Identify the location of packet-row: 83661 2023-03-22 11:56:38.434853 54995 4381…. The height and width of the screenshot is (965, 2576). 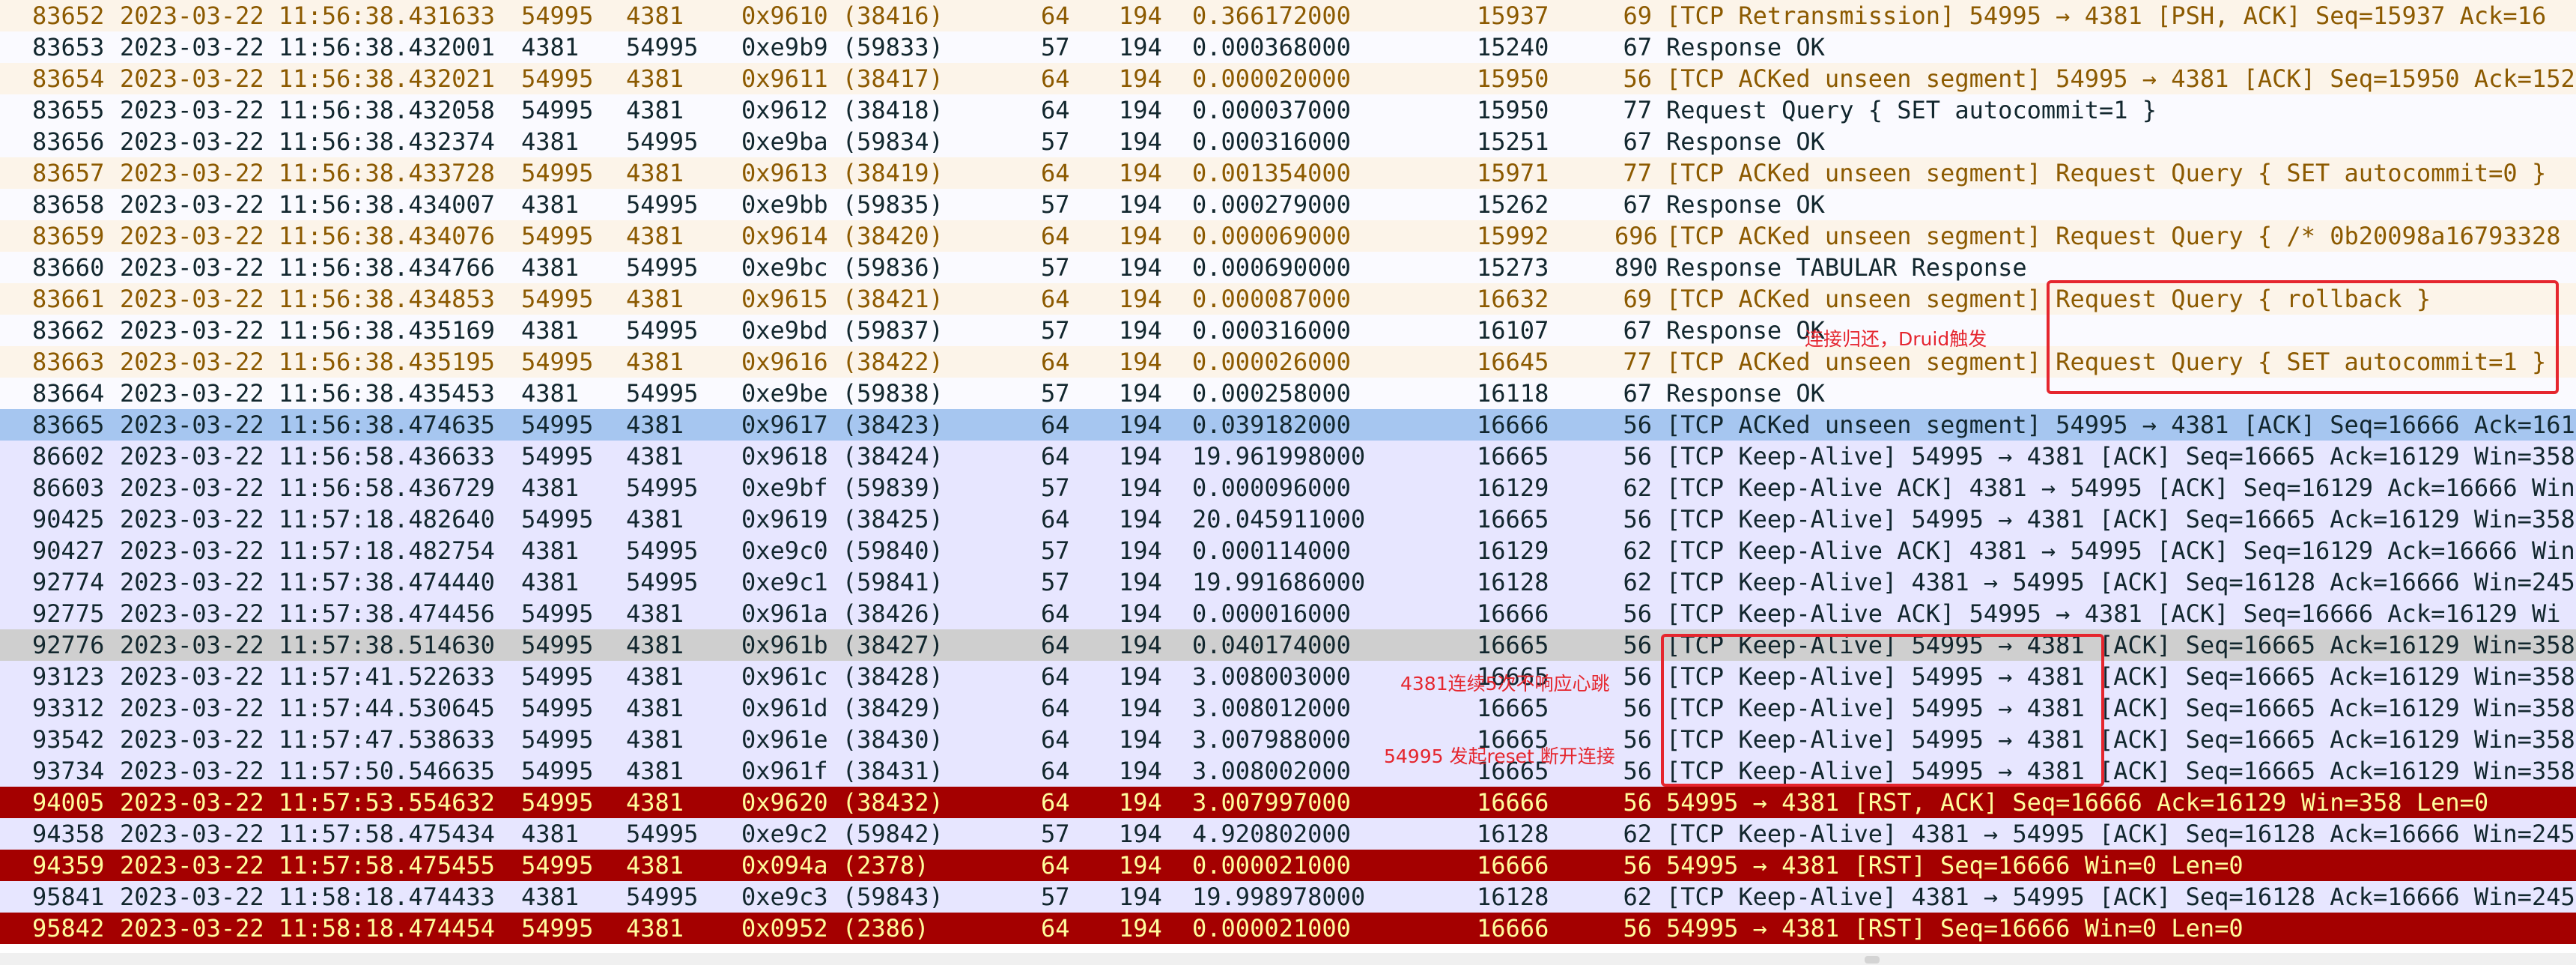
(1288, 299).